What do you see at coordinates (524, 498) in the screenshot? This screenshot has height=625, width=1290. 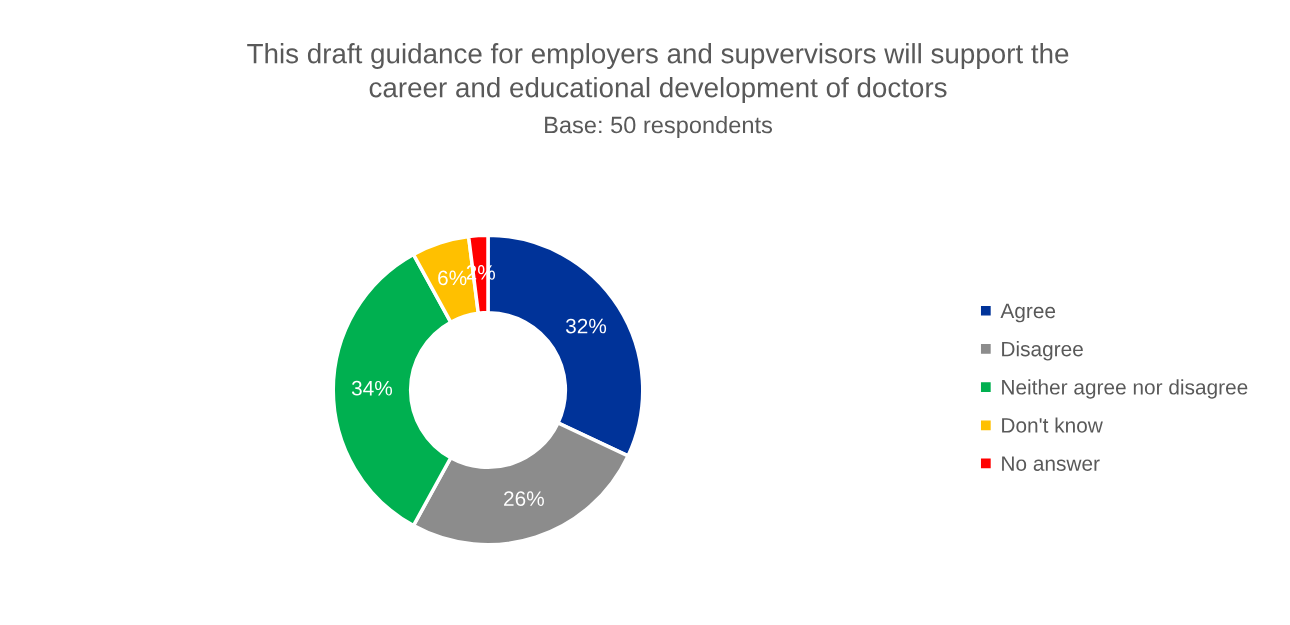 I see `data-label: 26%` at bounding box center [524, 498].